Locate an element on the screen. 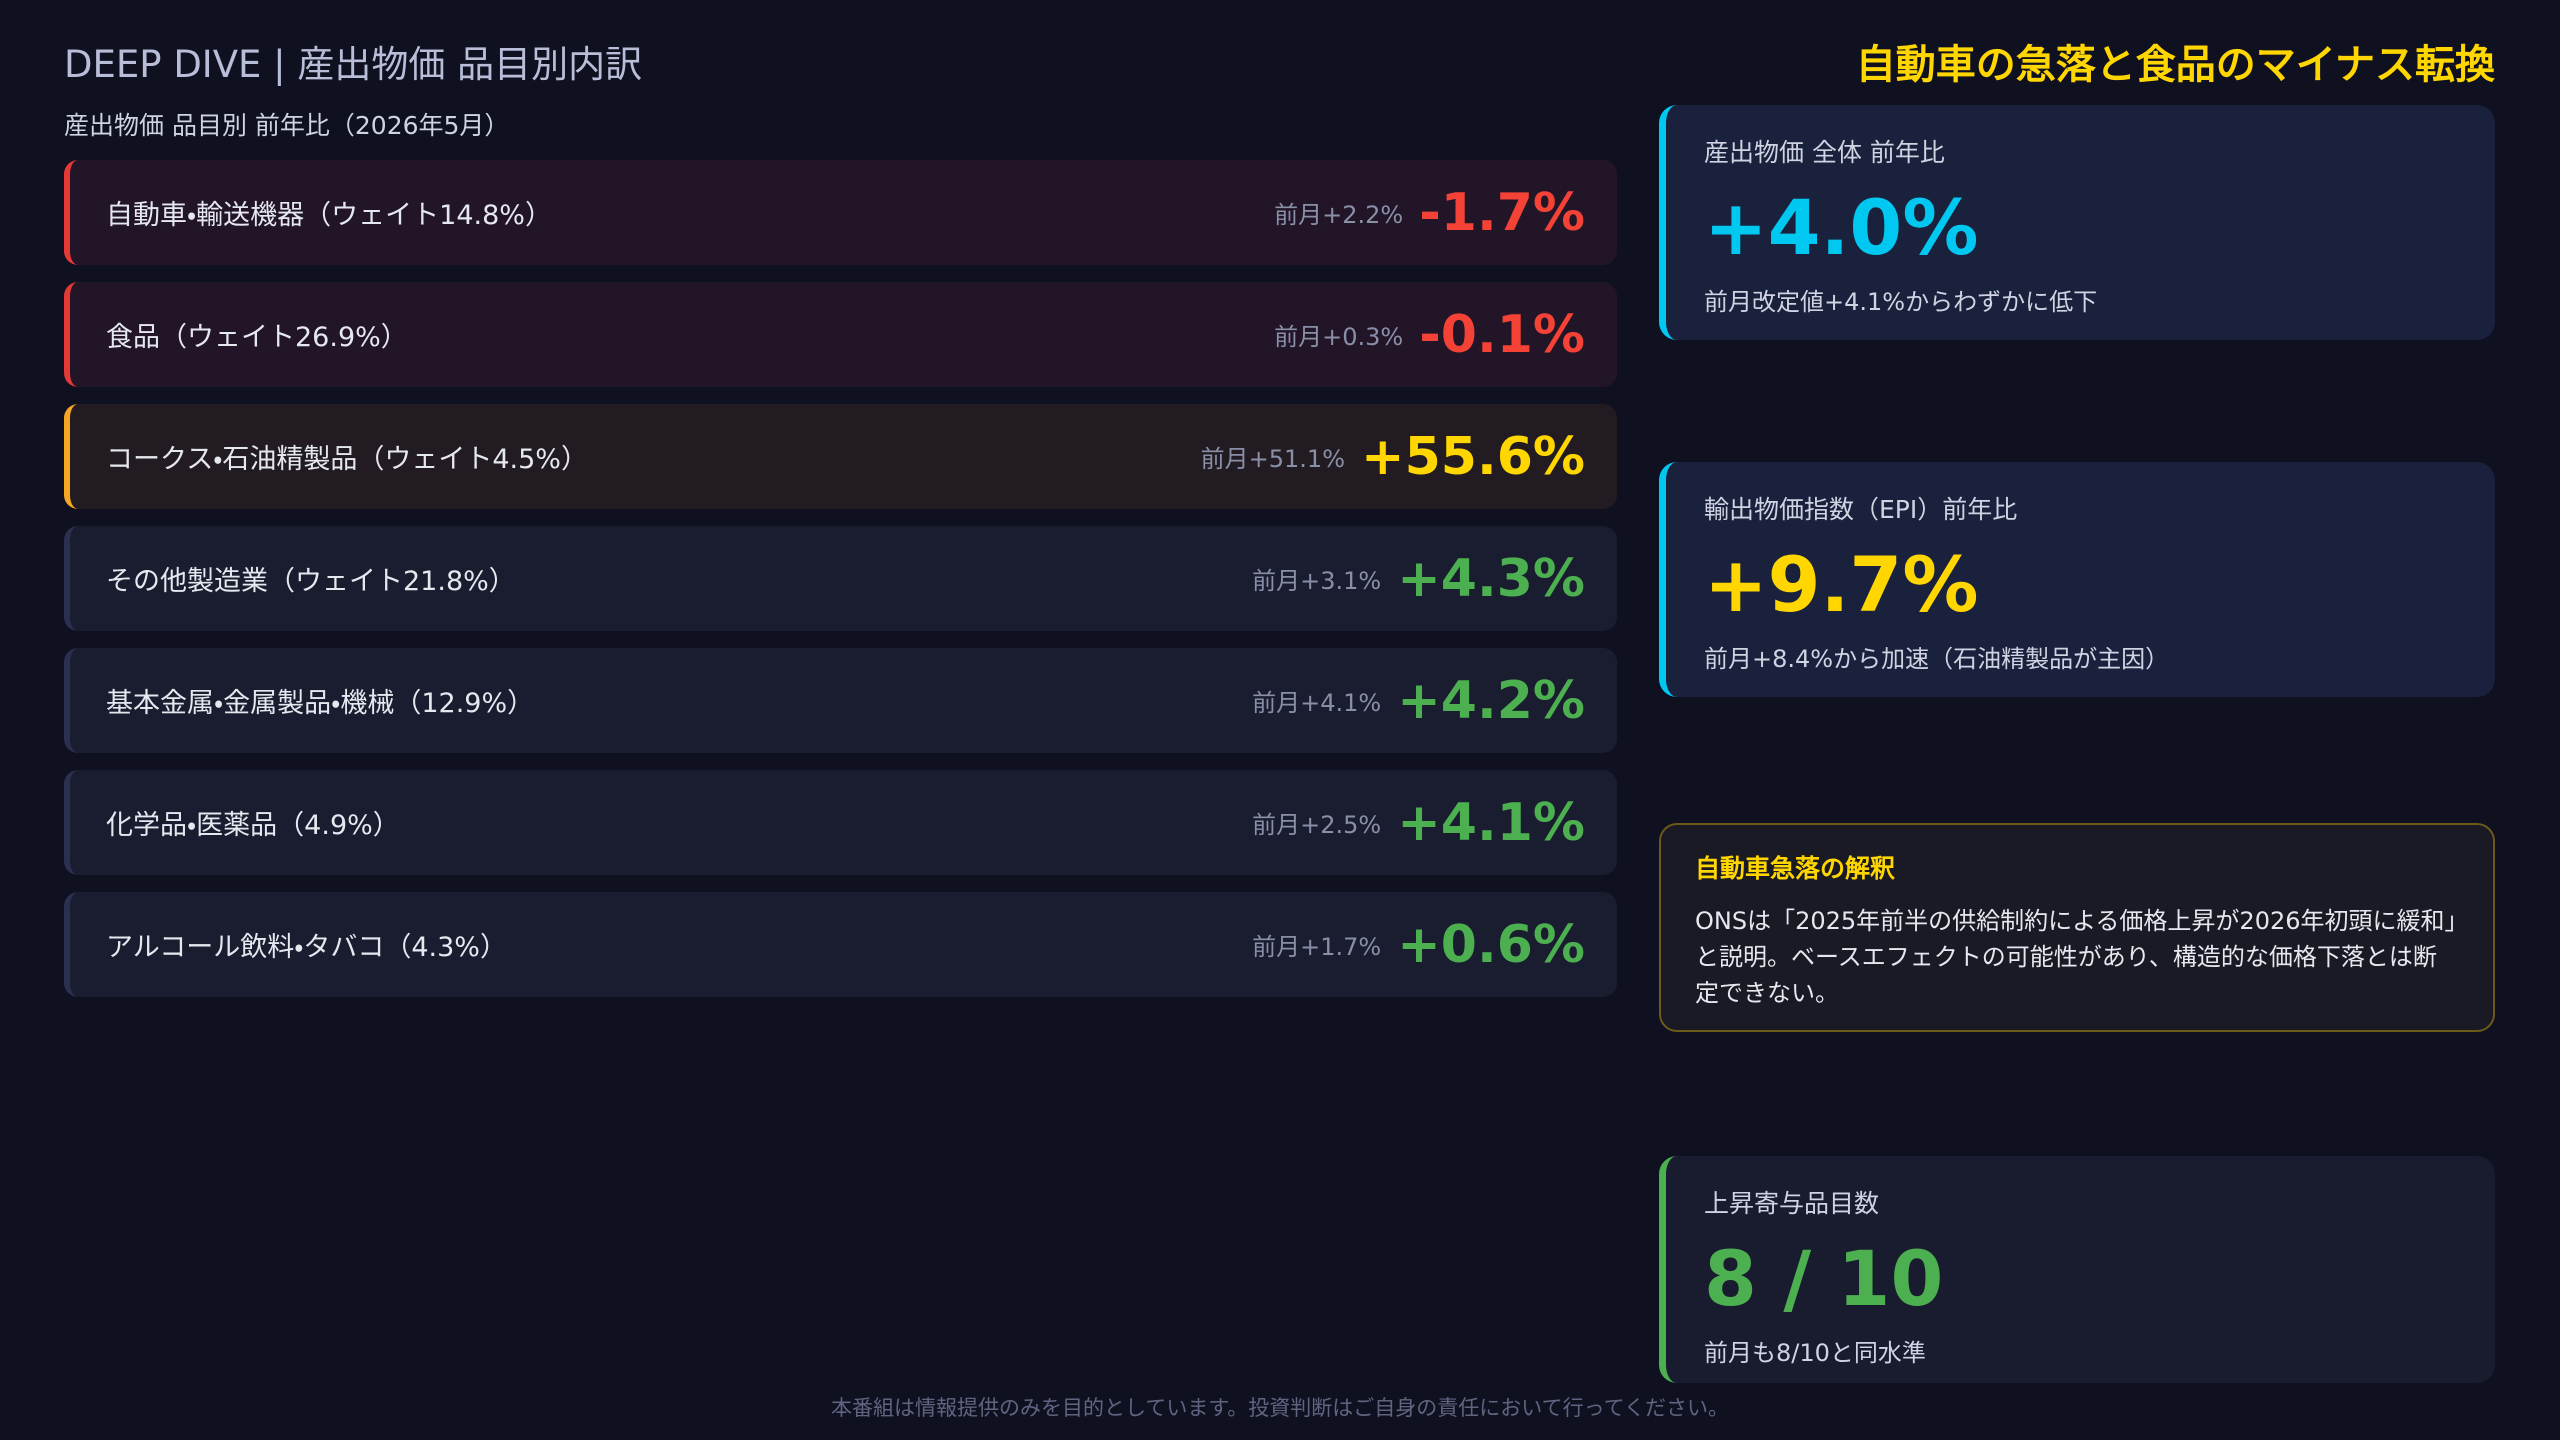 The image size is (2560, 1440). count-value: 8 / 10 is located at coordinates (1824, 1278).